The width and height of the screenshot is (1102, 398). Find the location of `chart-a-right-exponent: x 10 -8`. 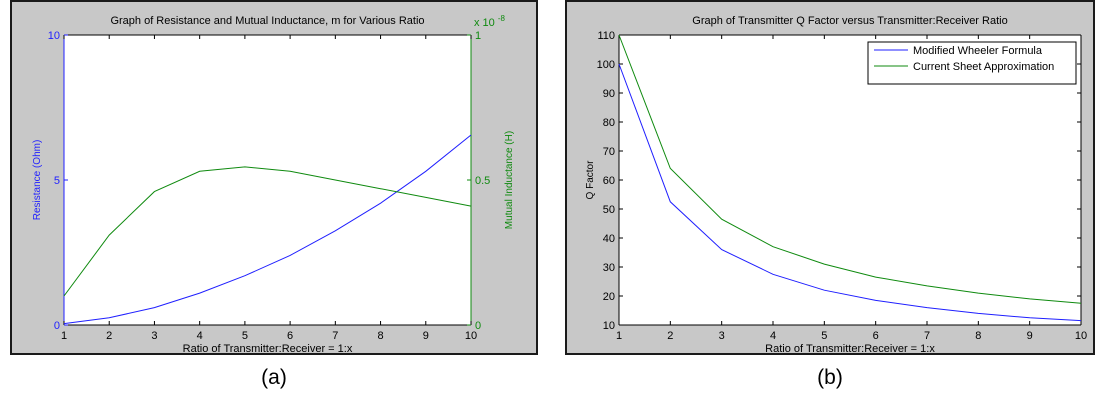

chart-a-right-exponent: x 10 -8 is located at coordinates (490, 21).